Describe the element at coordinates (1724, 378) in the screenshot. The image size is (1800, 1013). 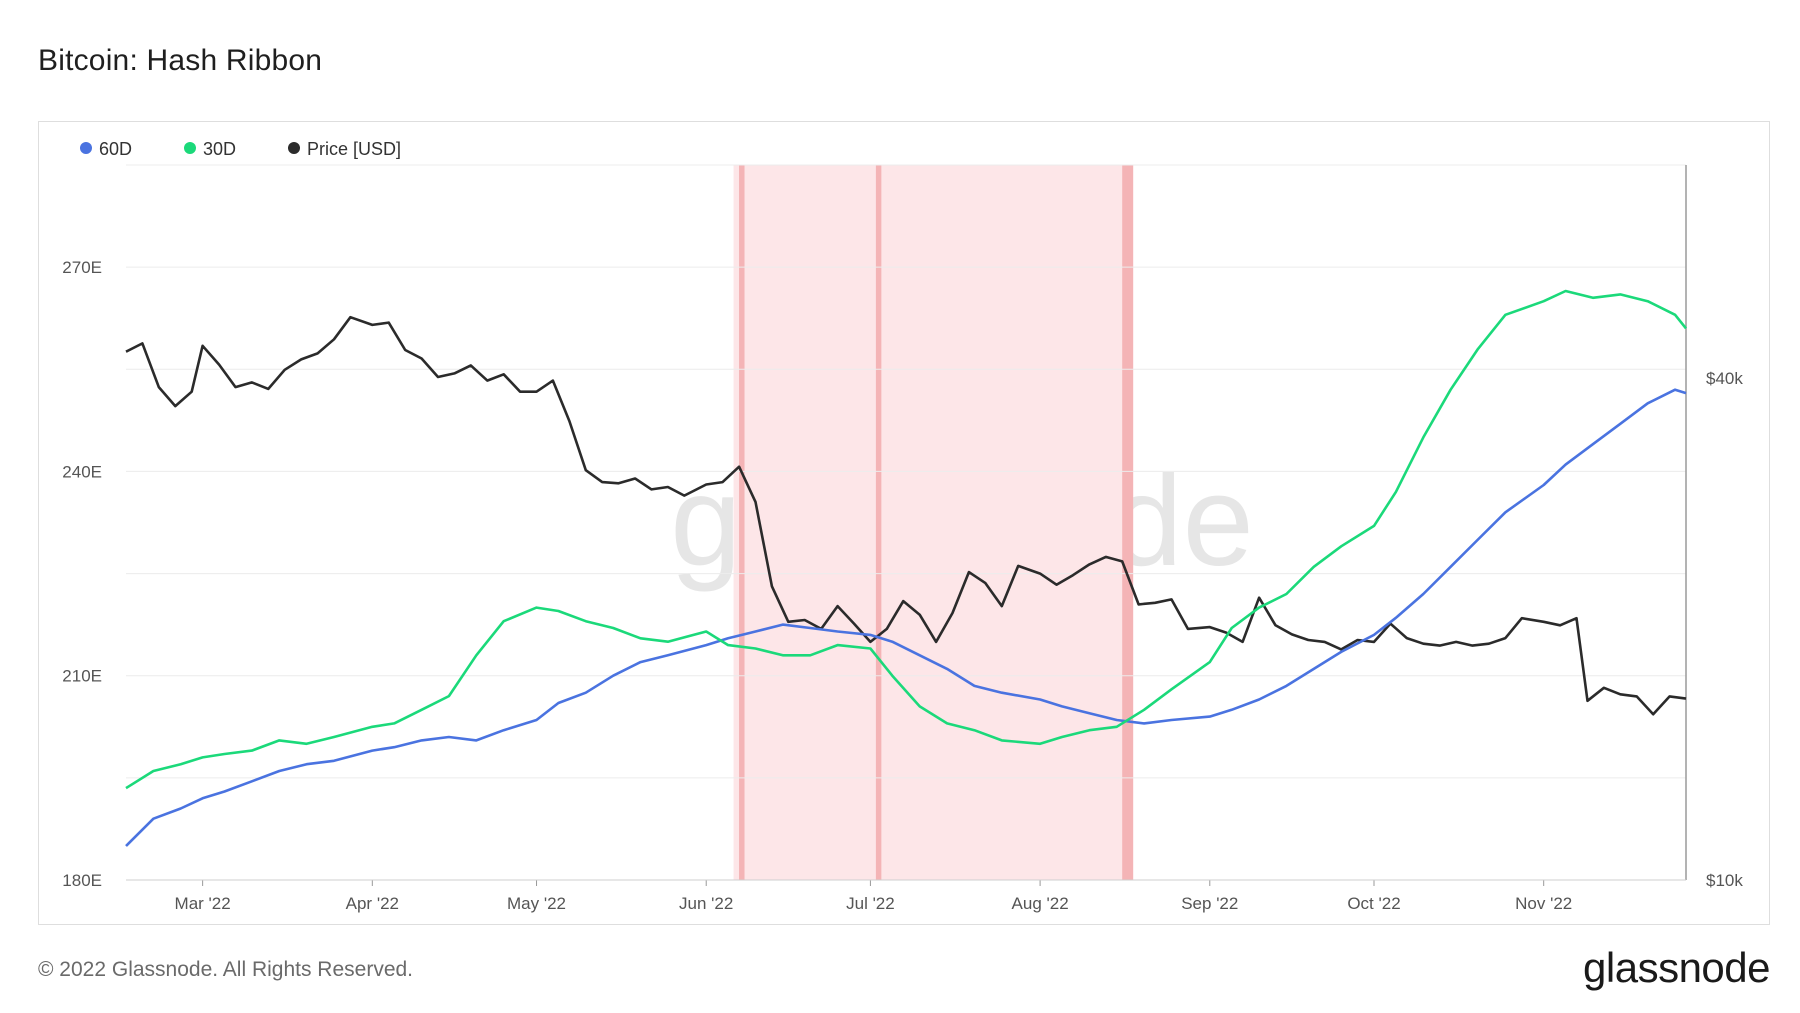
I see `y-right-tick-label: $40k` at that location.